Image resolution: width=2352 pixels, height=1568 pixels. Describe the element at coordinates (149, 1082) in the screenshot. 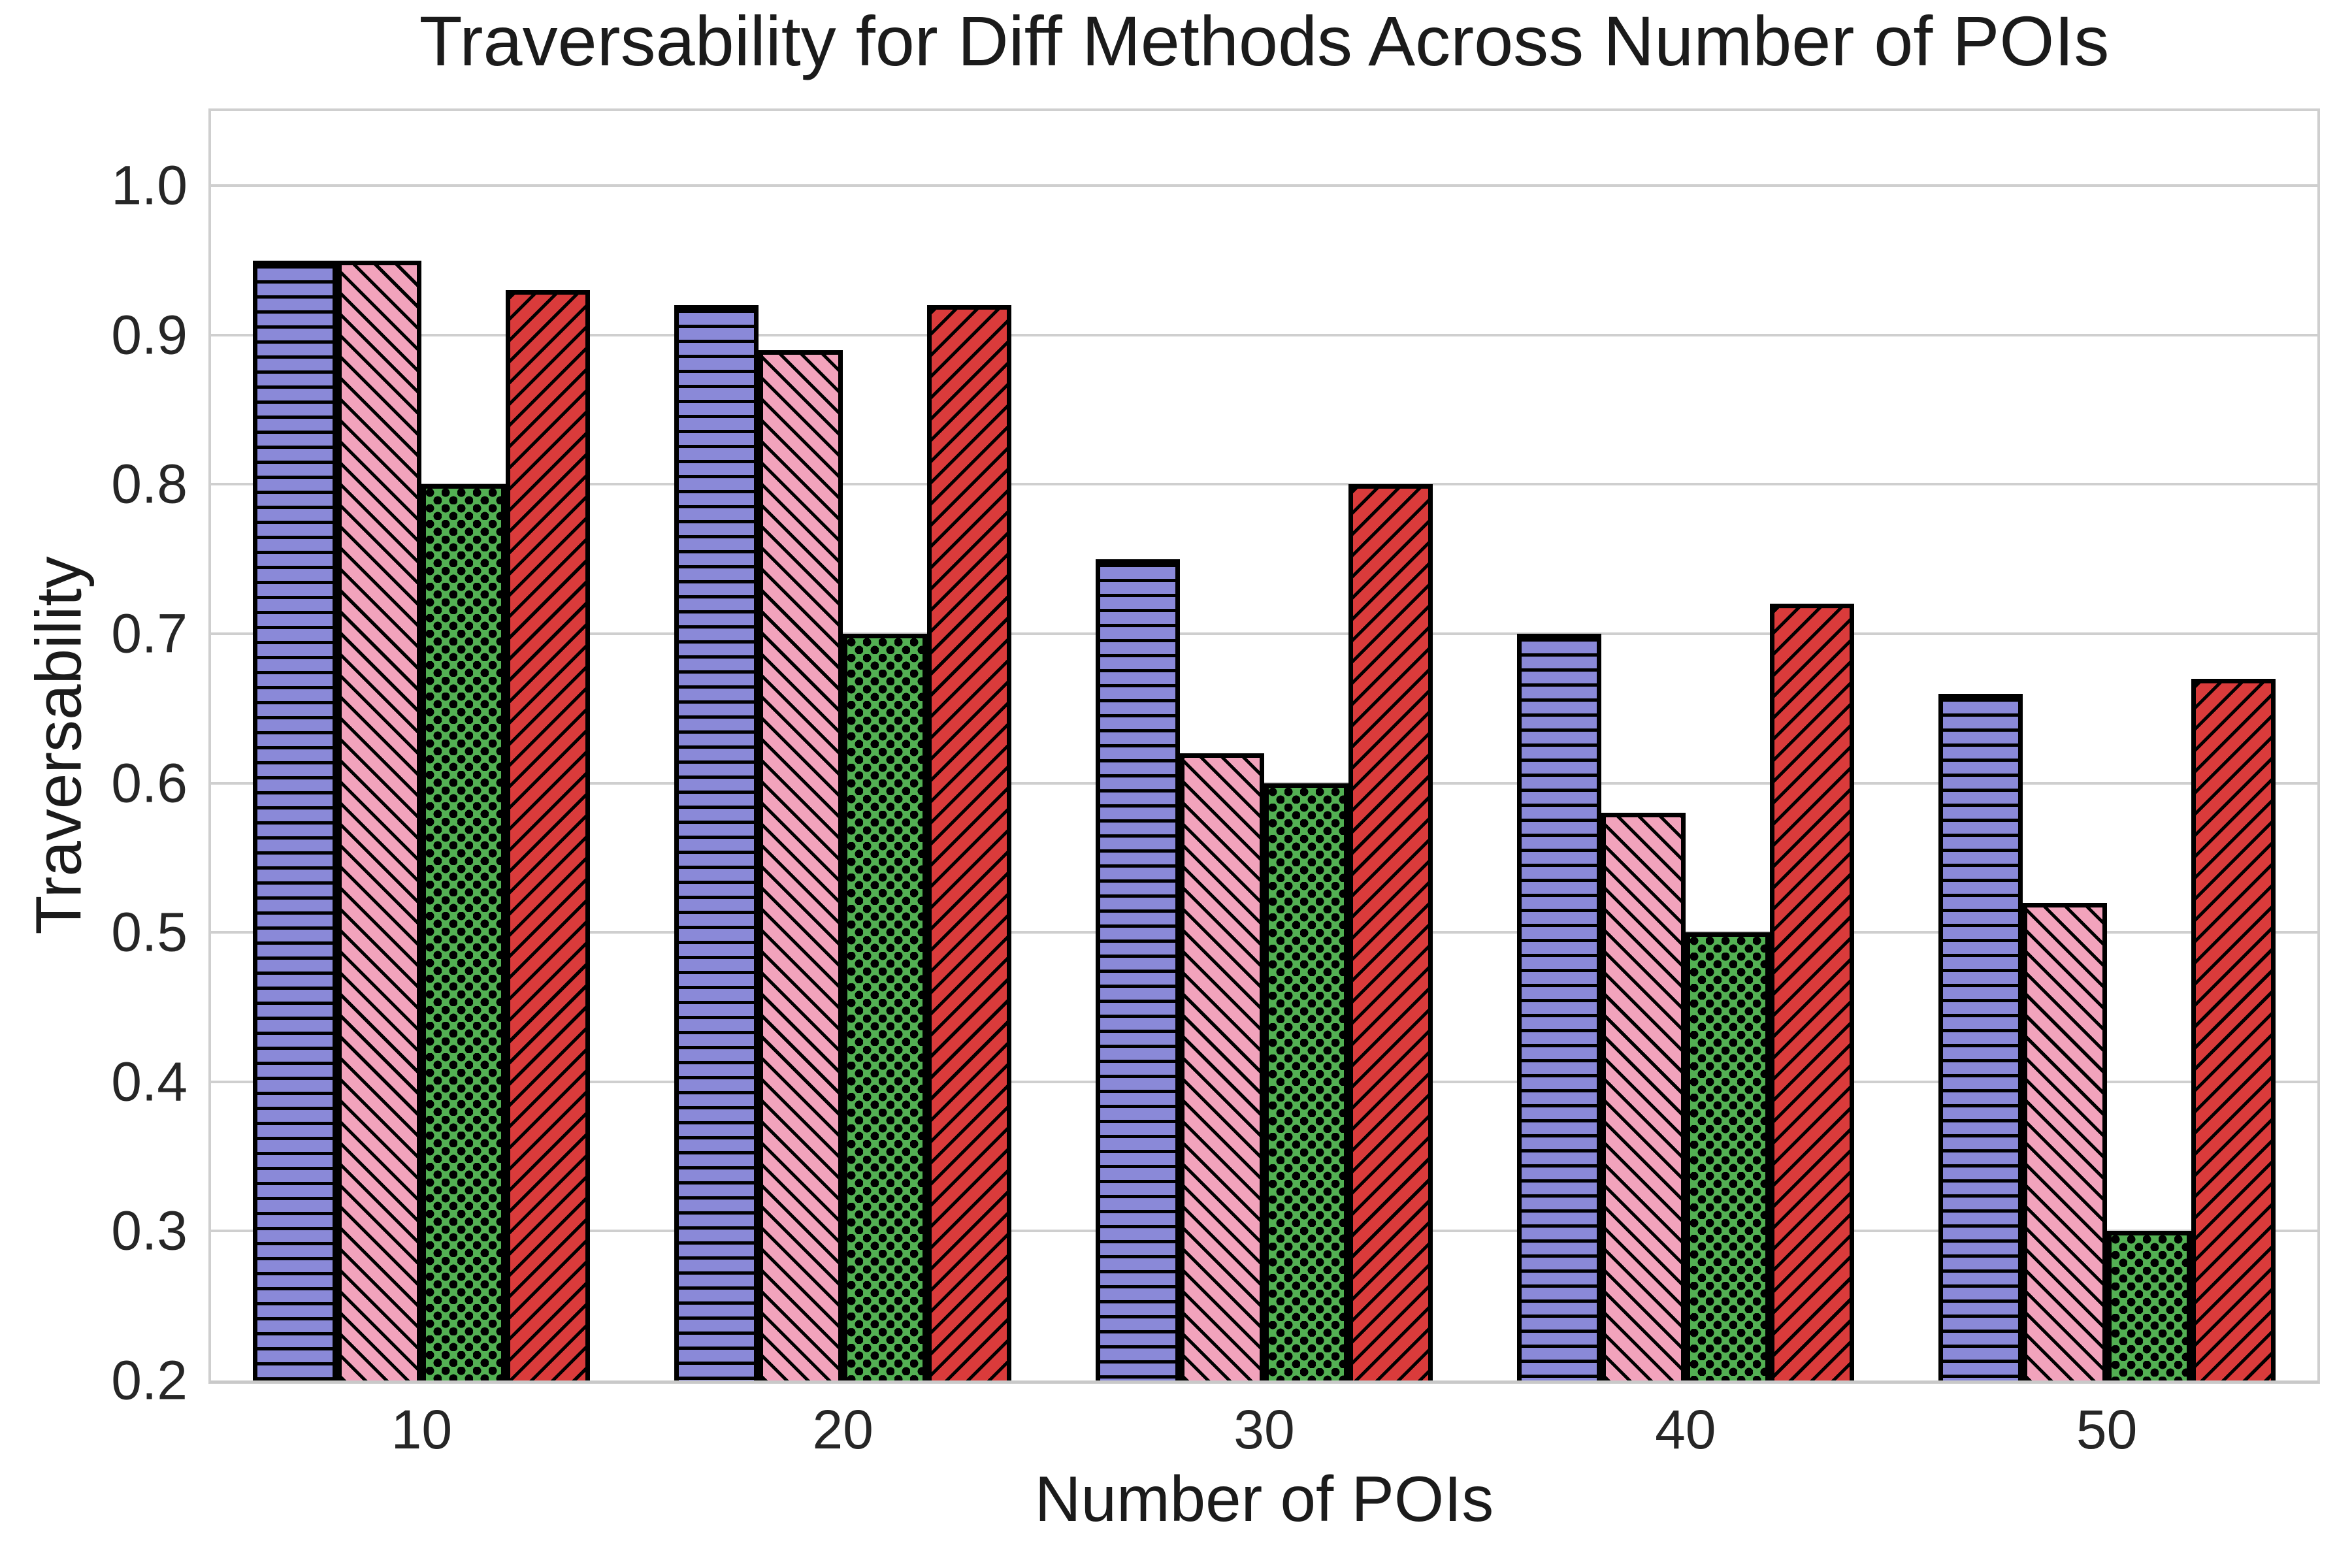

I see `y-tick-label-0.4: 0.4` at that location.